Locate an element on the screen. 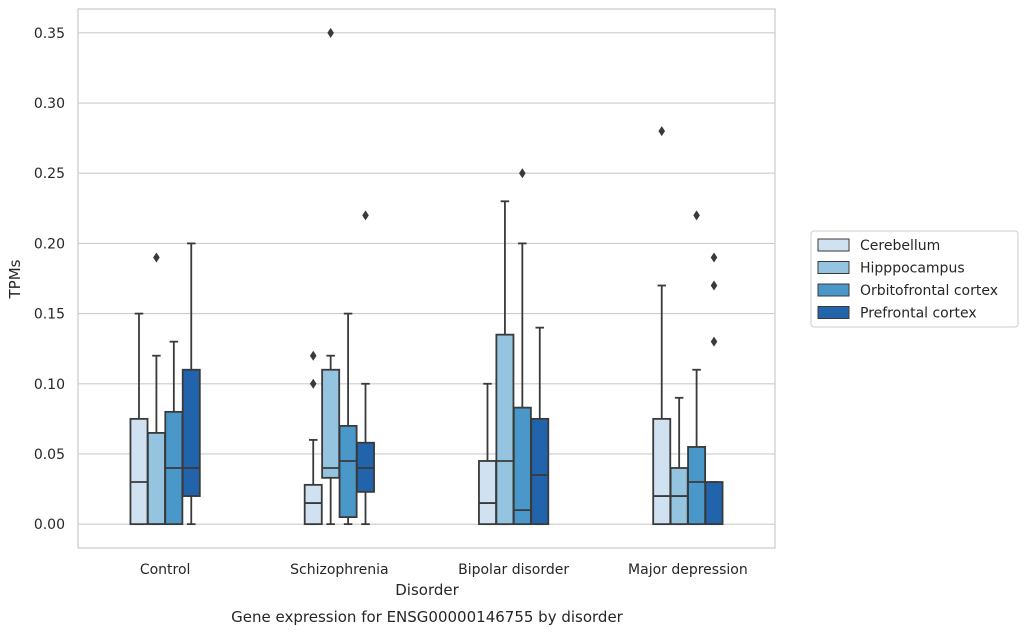 This screenshot has height=634, width=1028. x-tick-label: Schizophrenia is located at coordinates (339, 570).